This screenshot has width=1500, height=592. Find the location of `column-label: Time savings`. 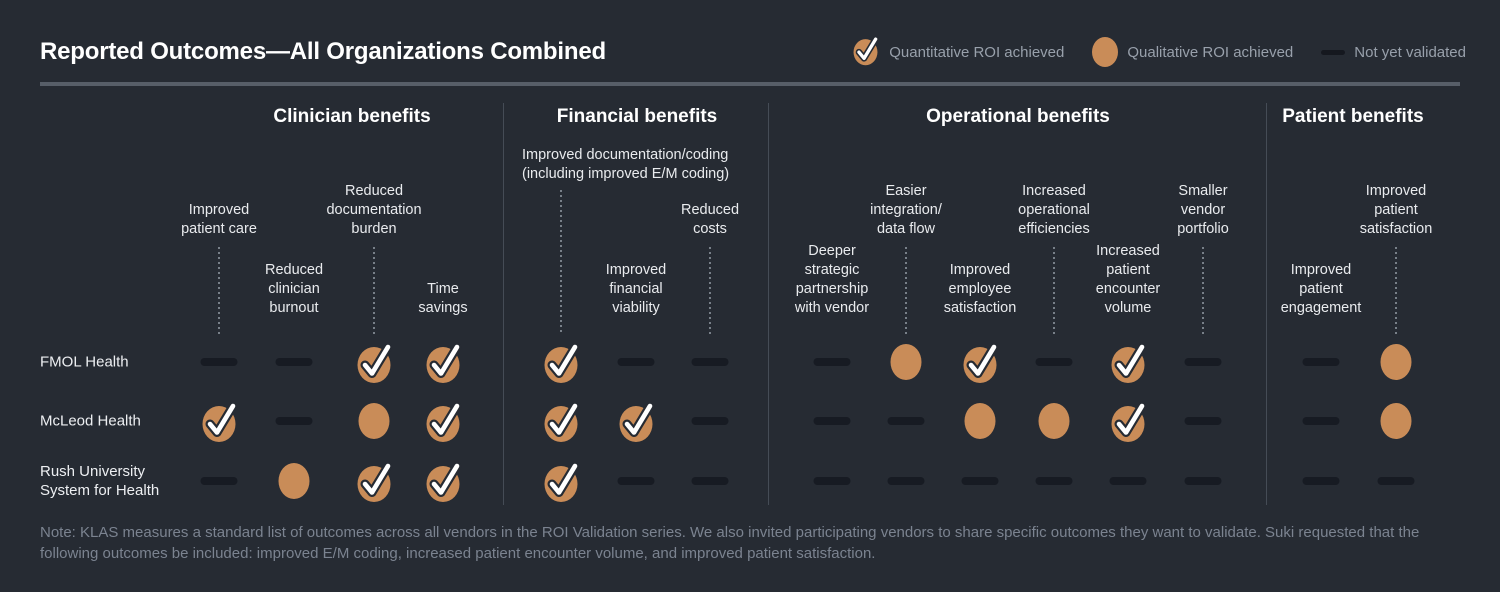

column-label: Time savings is located at coordinates (443, 298).